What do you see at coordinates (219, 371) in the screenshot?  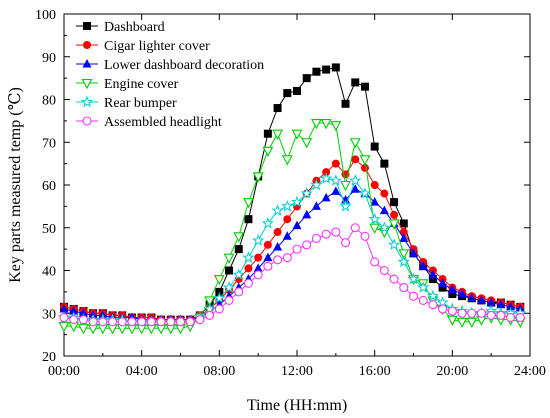 I see `x-tick-label: 08:00` at bounding box center [219, 371].